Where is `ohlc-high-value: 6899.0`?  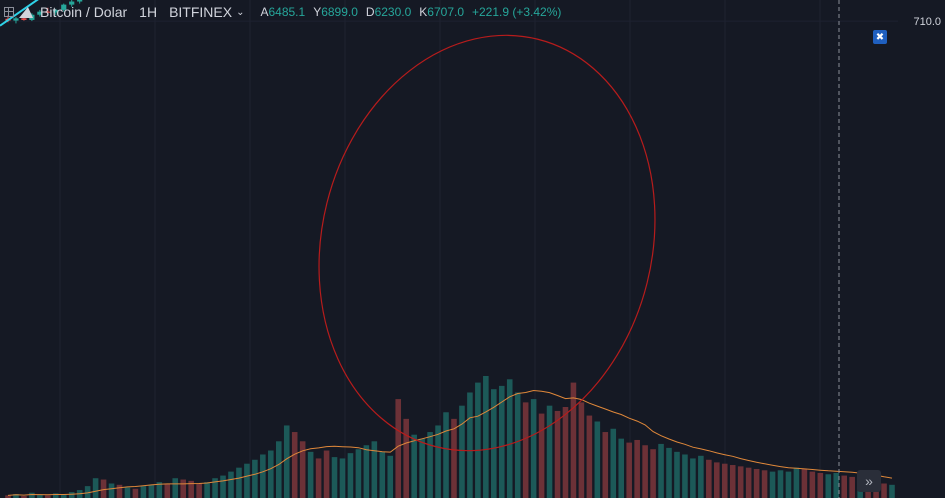 ohlc-high-value: 6899.0 is located at coordinates (339, 12).